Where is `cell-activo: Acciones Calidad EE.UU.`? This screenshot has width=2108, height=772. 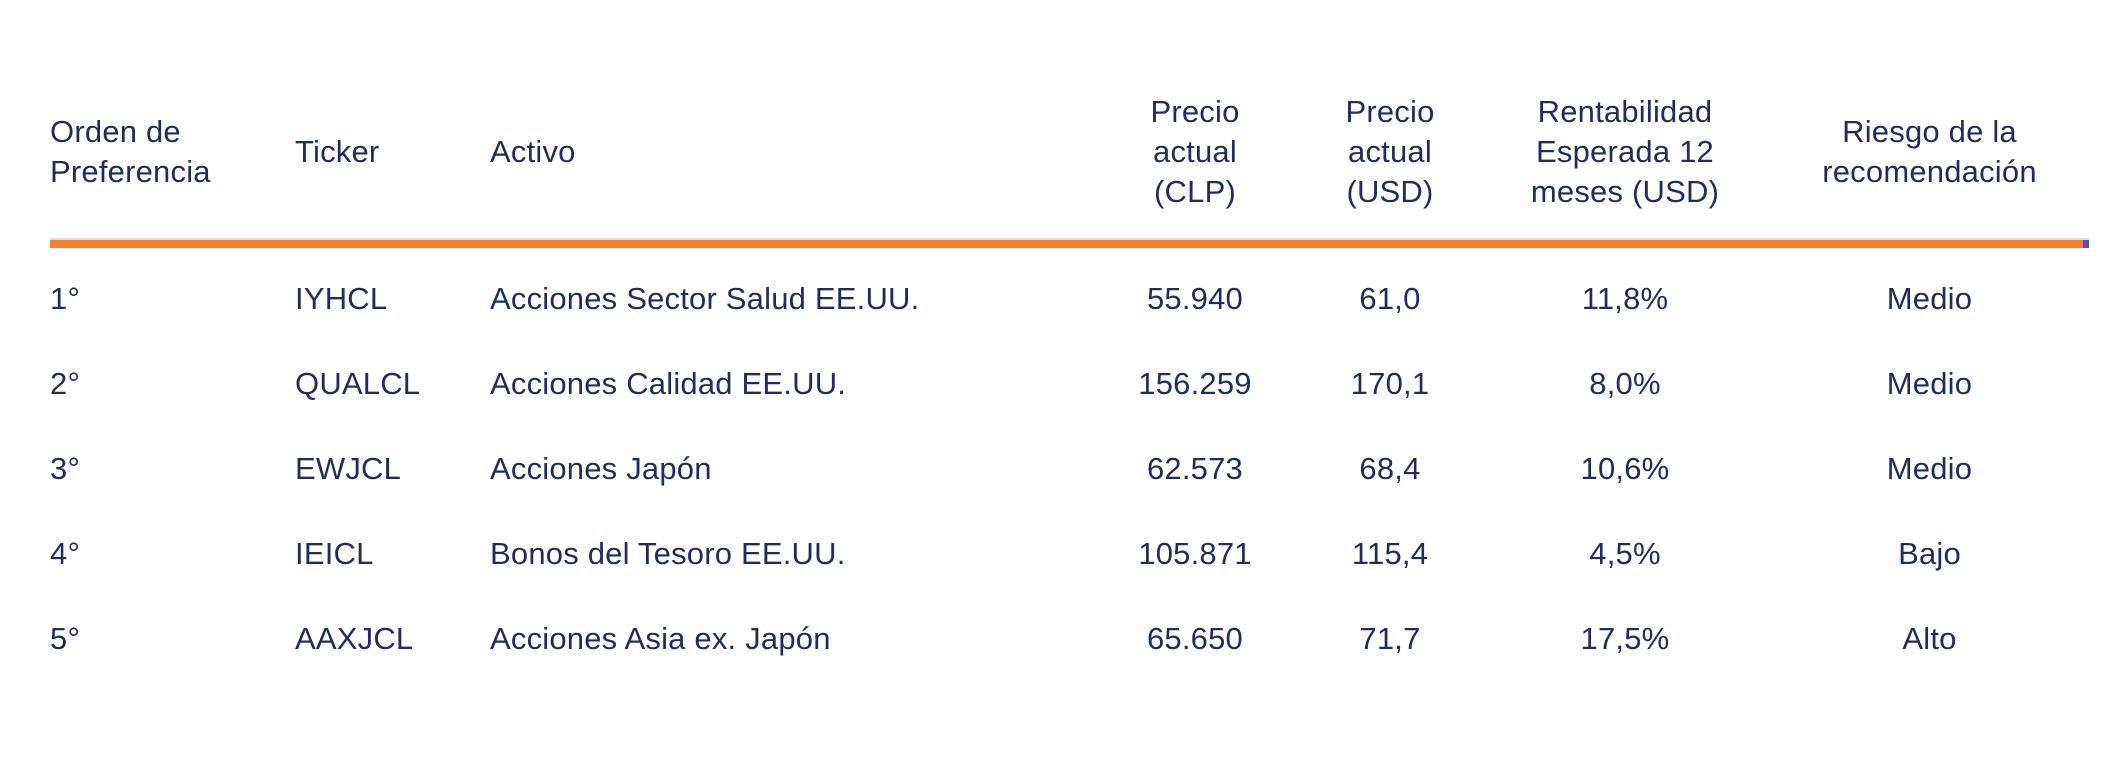 cell-activo: Acciones Calidad EE.UU. is located at coordinates (668, 383).